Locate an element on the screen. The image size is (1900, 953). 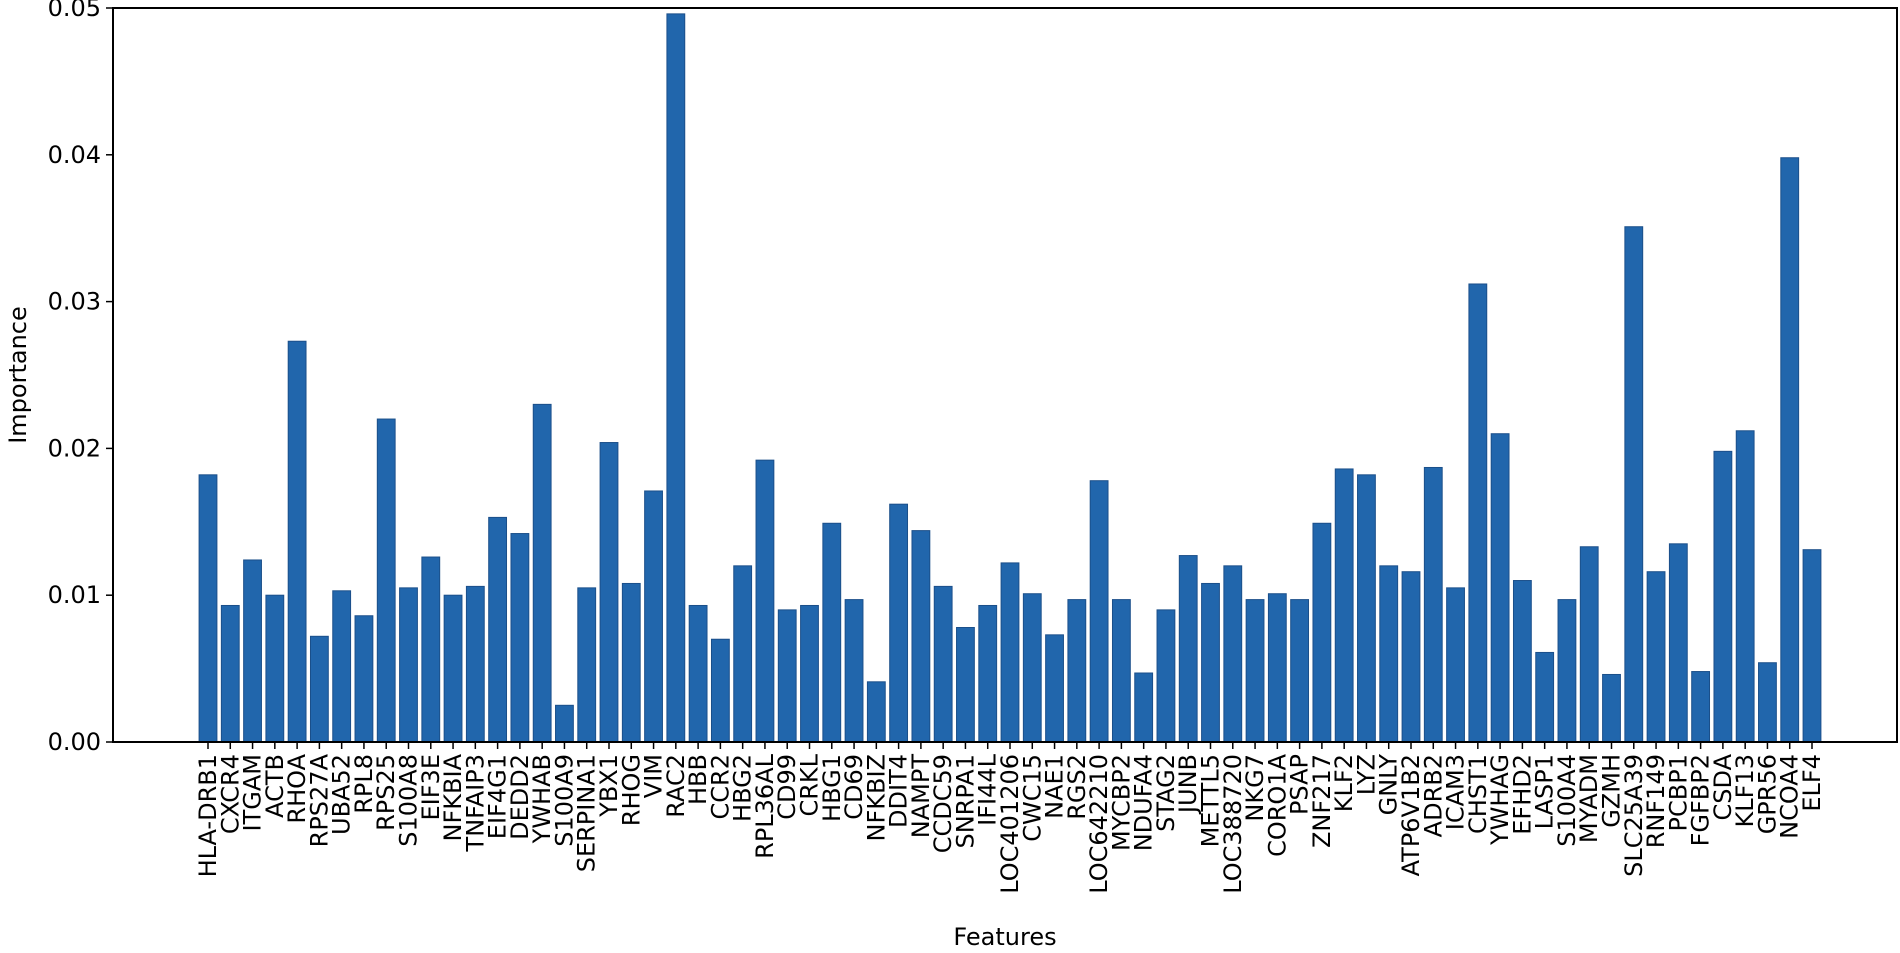
x-tick-label: GZMH is located at coordinates (1612, 791).